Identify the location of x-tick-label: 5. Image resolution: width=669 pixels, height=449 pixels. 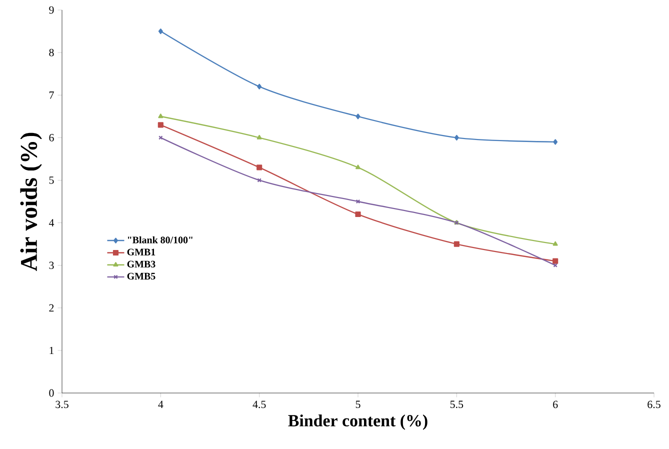
(358, 404).